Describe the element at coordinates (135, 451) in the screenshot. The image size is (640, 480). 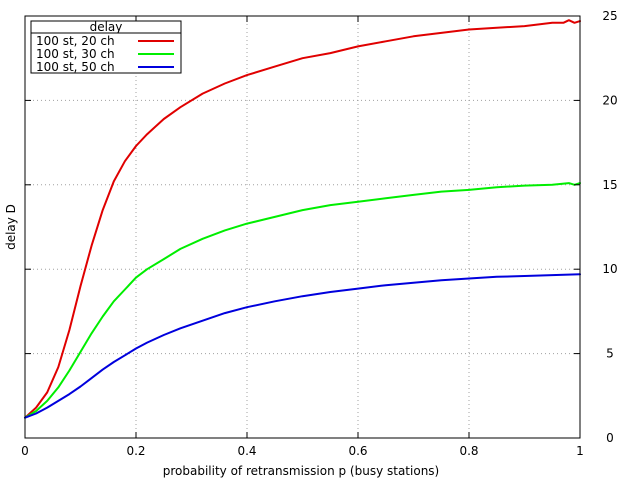
I see `x-tick-label: 0.2` at that location.